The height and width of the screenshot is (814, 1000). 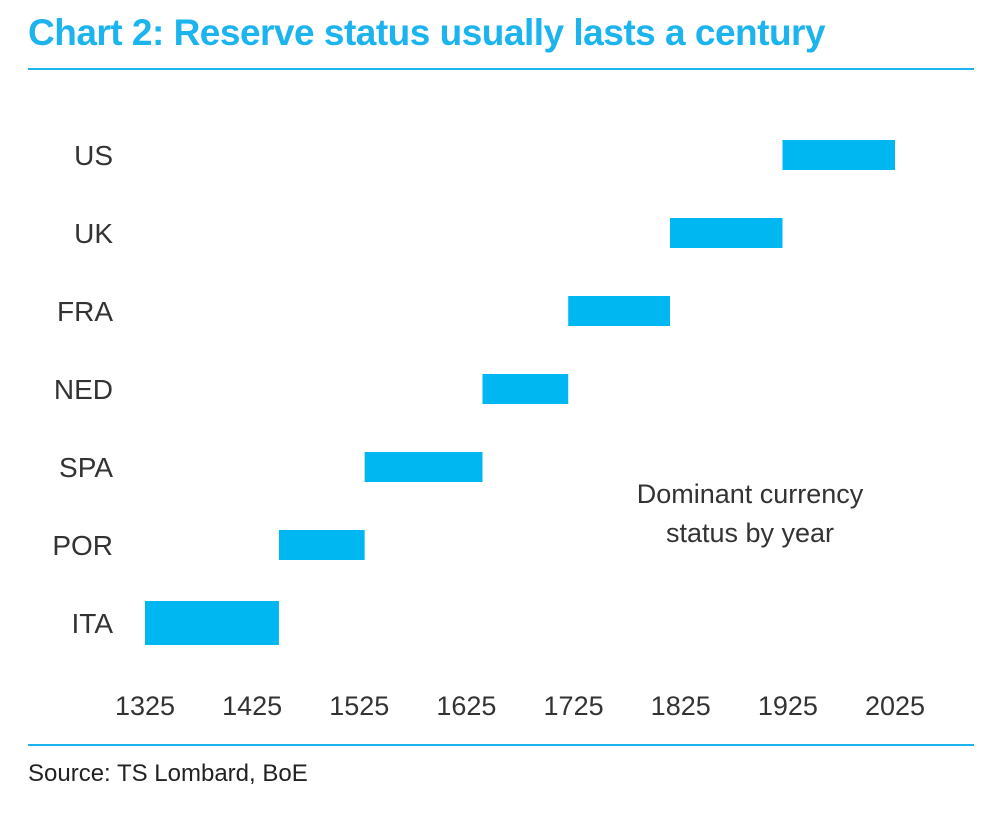 What do you see at coordinates (619, 311) in the screenshot?
I see `bar-fra` at bounding box center [619, 311].